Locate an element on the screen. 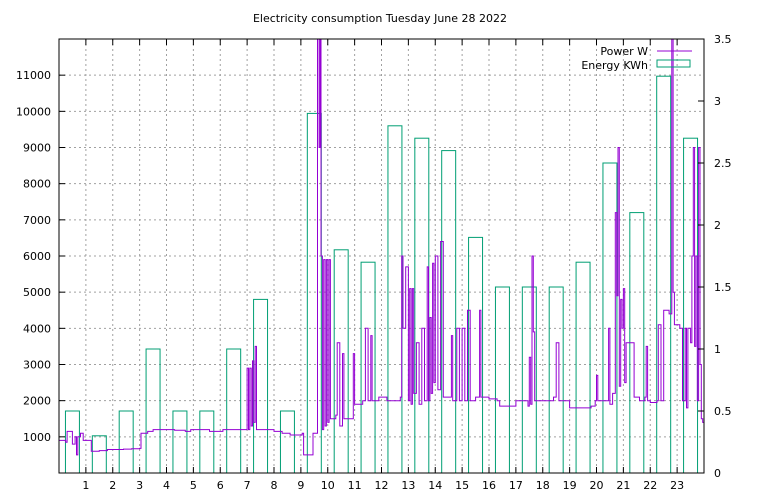 The width and height of the screenshot is (768, 500). x-tick-label: 1 is located at coordinates (85, 485).